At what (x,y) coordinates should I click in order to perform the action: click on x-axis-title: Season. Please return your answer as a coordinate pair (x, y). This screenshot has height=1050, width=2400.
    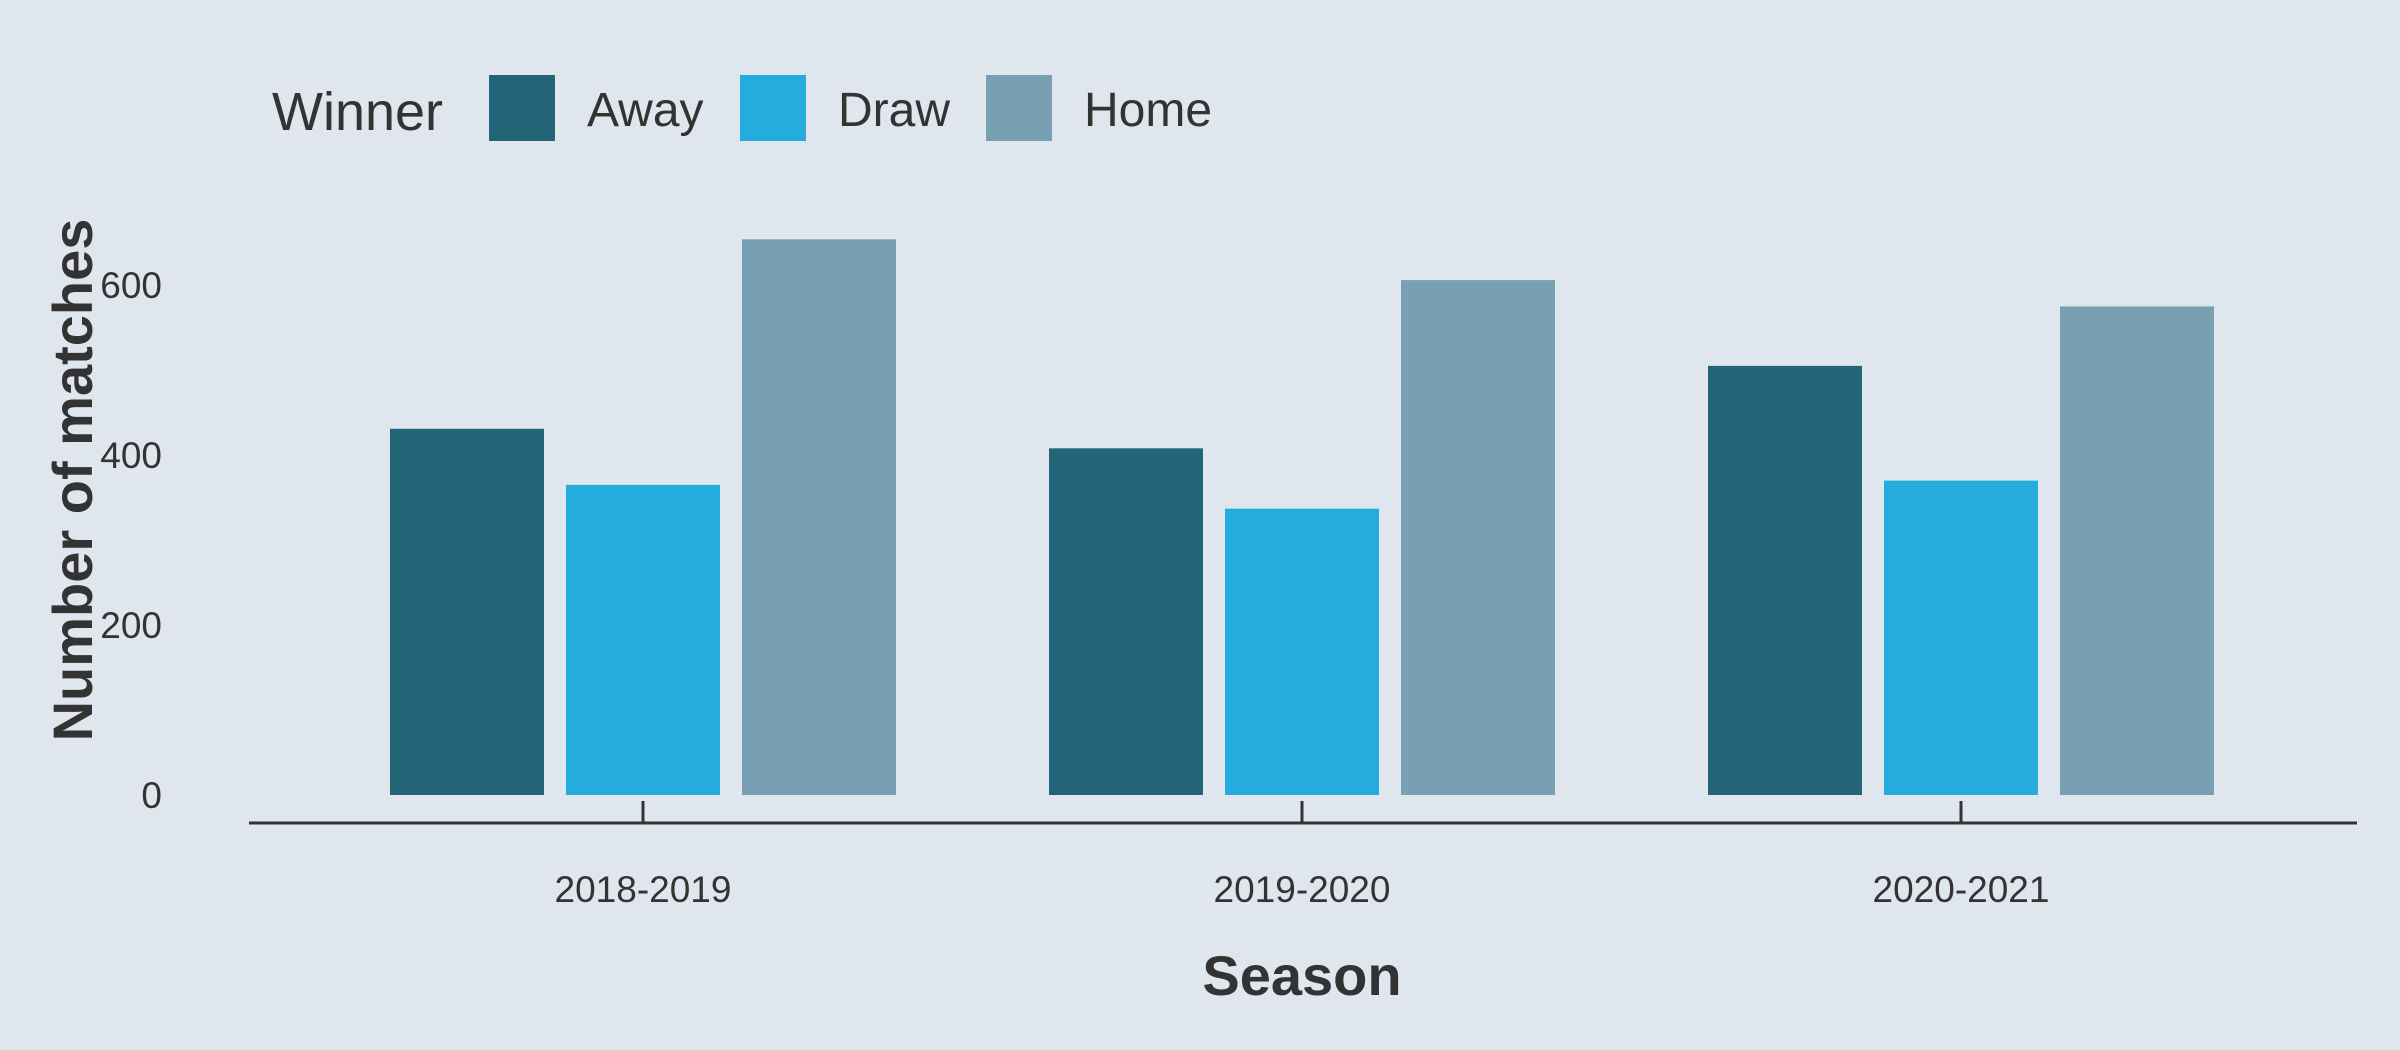
    Looking at the image, I should click on (1301, 975).